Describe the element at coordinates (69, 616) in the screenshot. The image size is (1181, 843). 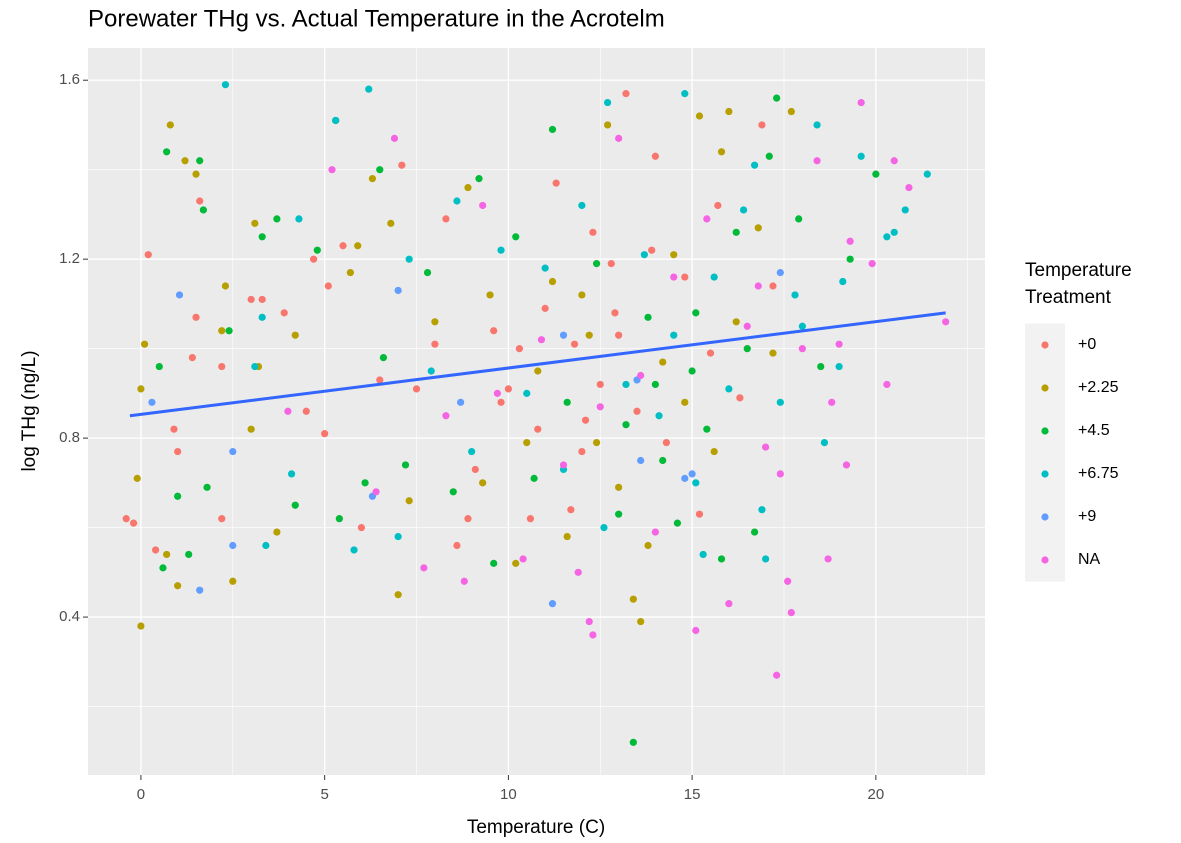
I see `y-tick-label: 0.4` at that location.